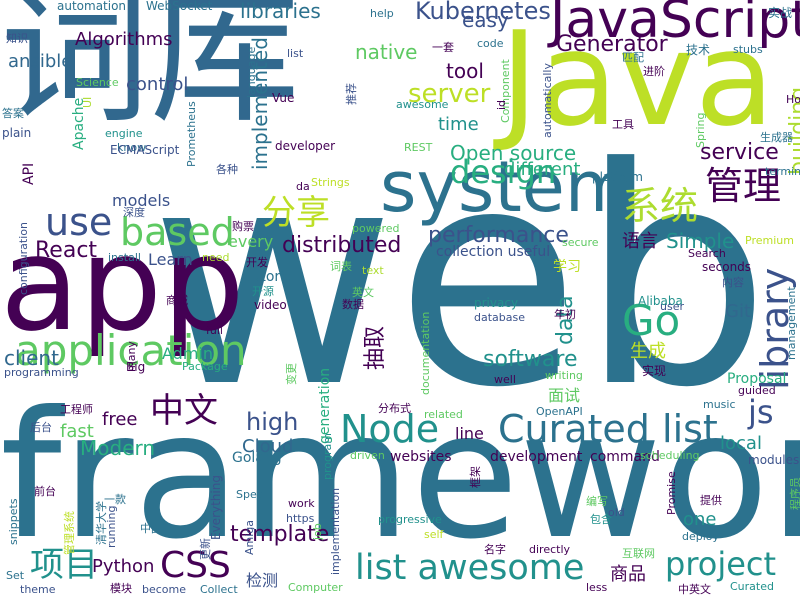 This screenshot has height=600, width=800. Describe the element at coordinates (791, 323) in the screenshot. I see `word-management: management` at that location.